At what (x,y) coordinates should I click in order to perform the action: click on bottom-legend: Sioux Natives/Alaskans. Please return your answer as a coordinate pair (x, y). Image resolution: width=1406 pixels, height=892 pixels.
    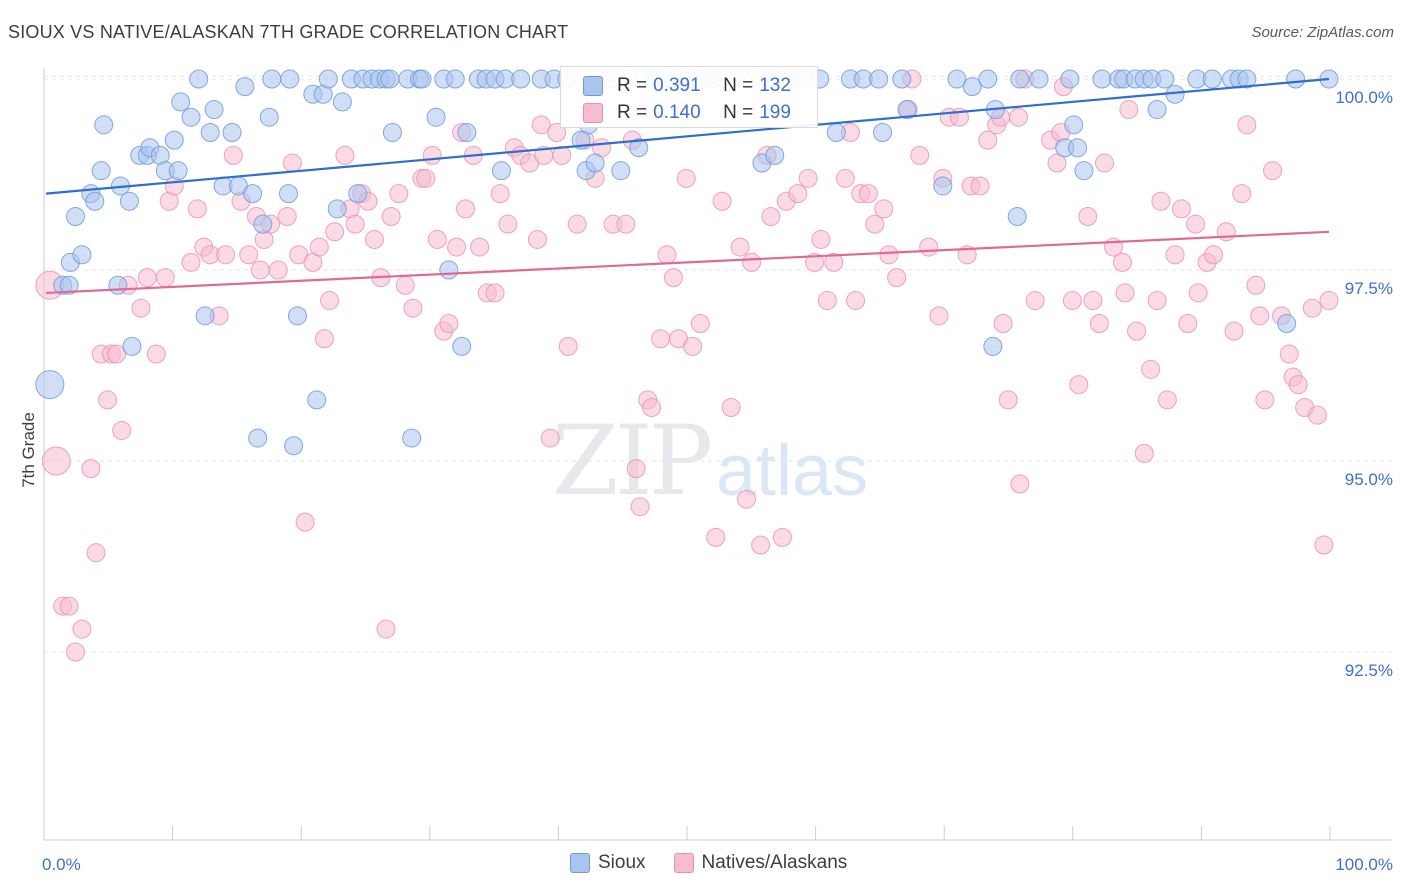
    Looking at the image, I should click on (708, 863).